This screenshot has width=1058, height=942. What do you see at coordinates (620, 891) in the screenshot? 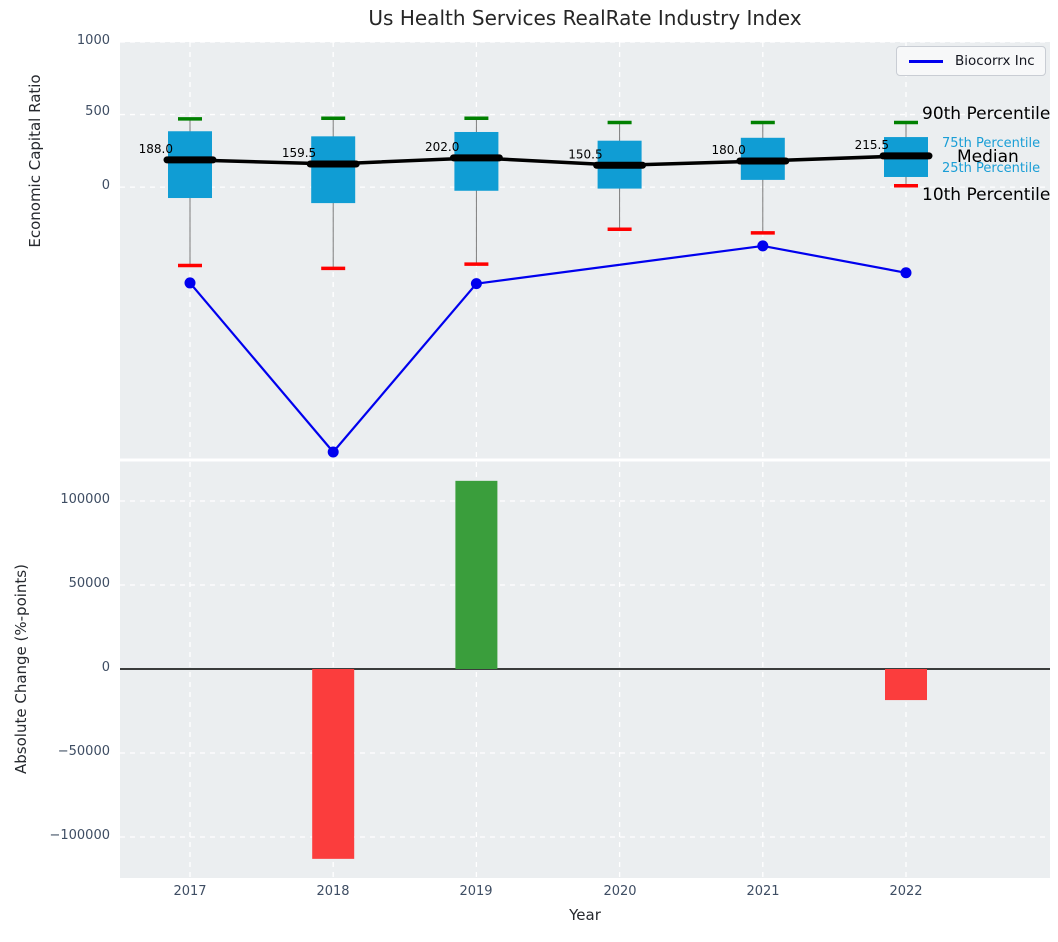
I see `xtick-2020: 2020` at bounding box center [620, 891].